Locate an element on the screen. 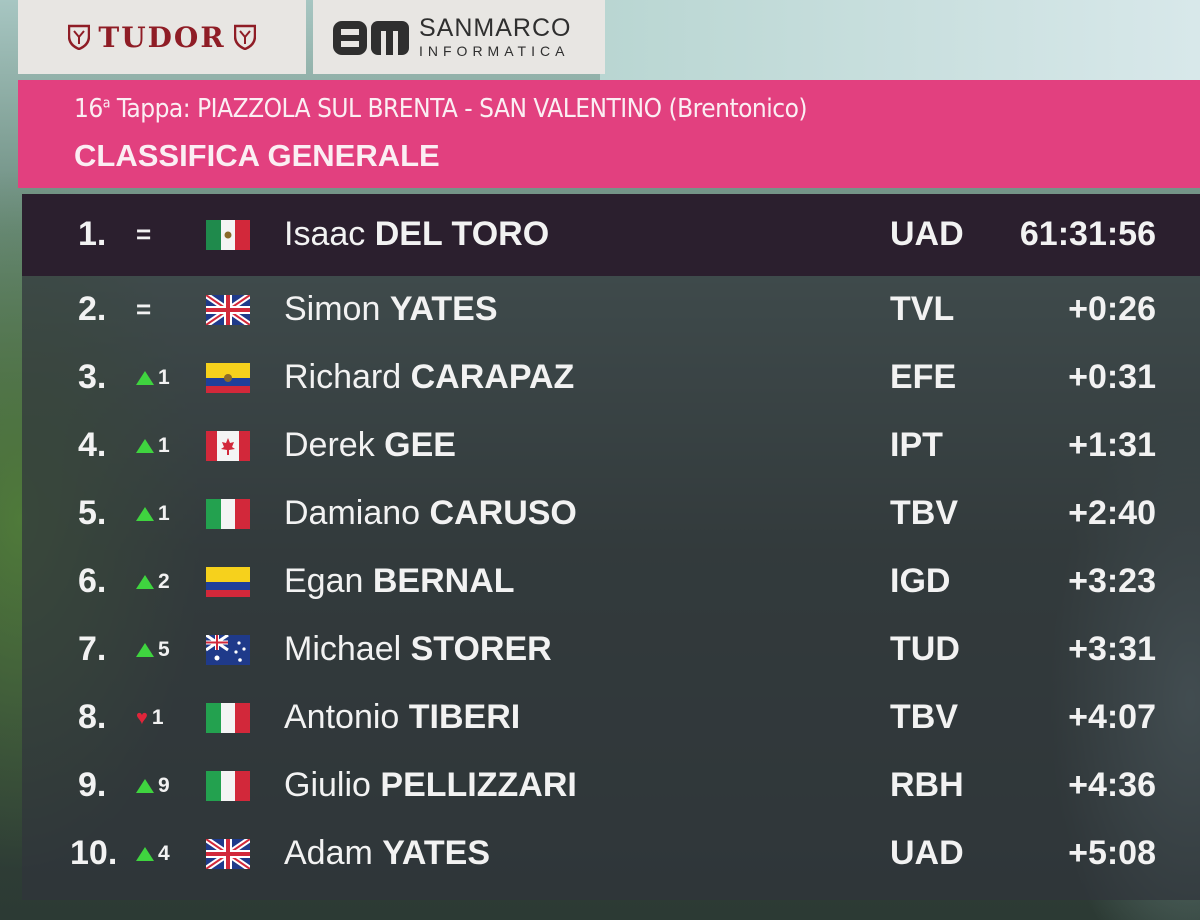 This screenshot has width=1200, height=920. standings-row: 8. ♥ 1 Antonio TIBERI TBV +4:07 is located at coordinates (611, 718).